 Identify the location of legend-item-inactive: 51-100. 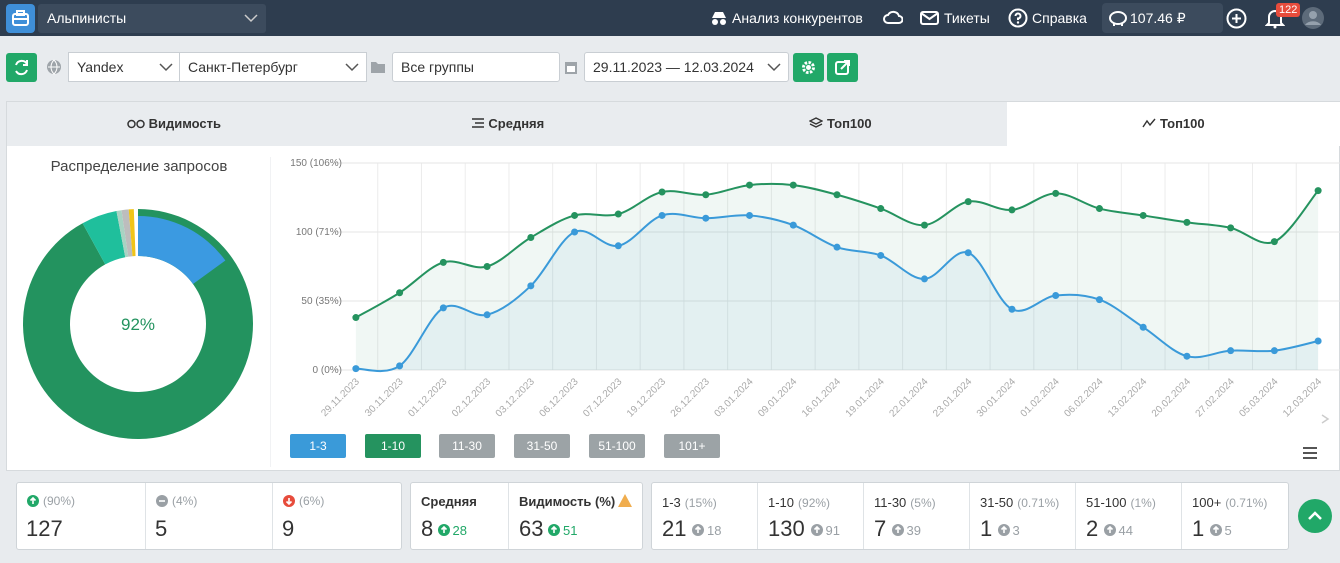
(617, 446).